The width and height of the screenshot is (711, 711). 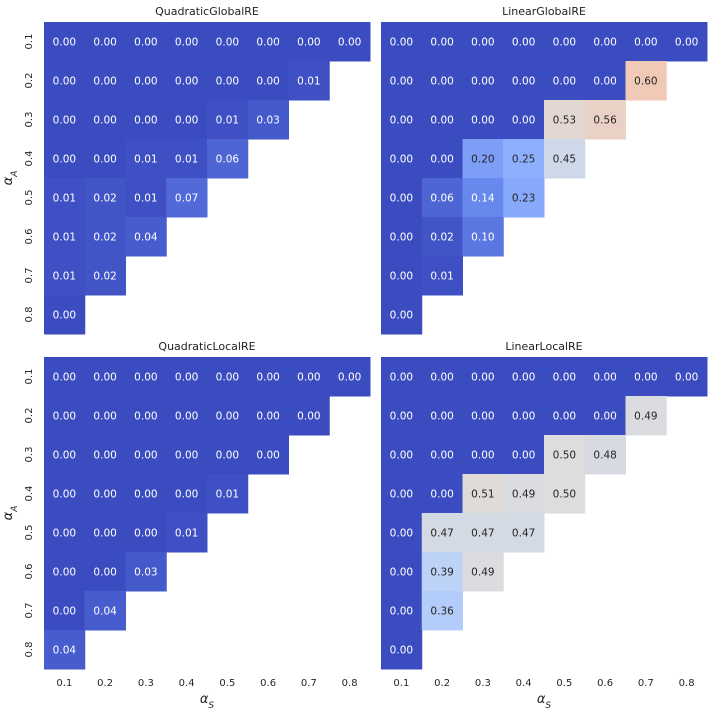 I want to click on cell-value-label: 0.60, so click(x=645, y=82).